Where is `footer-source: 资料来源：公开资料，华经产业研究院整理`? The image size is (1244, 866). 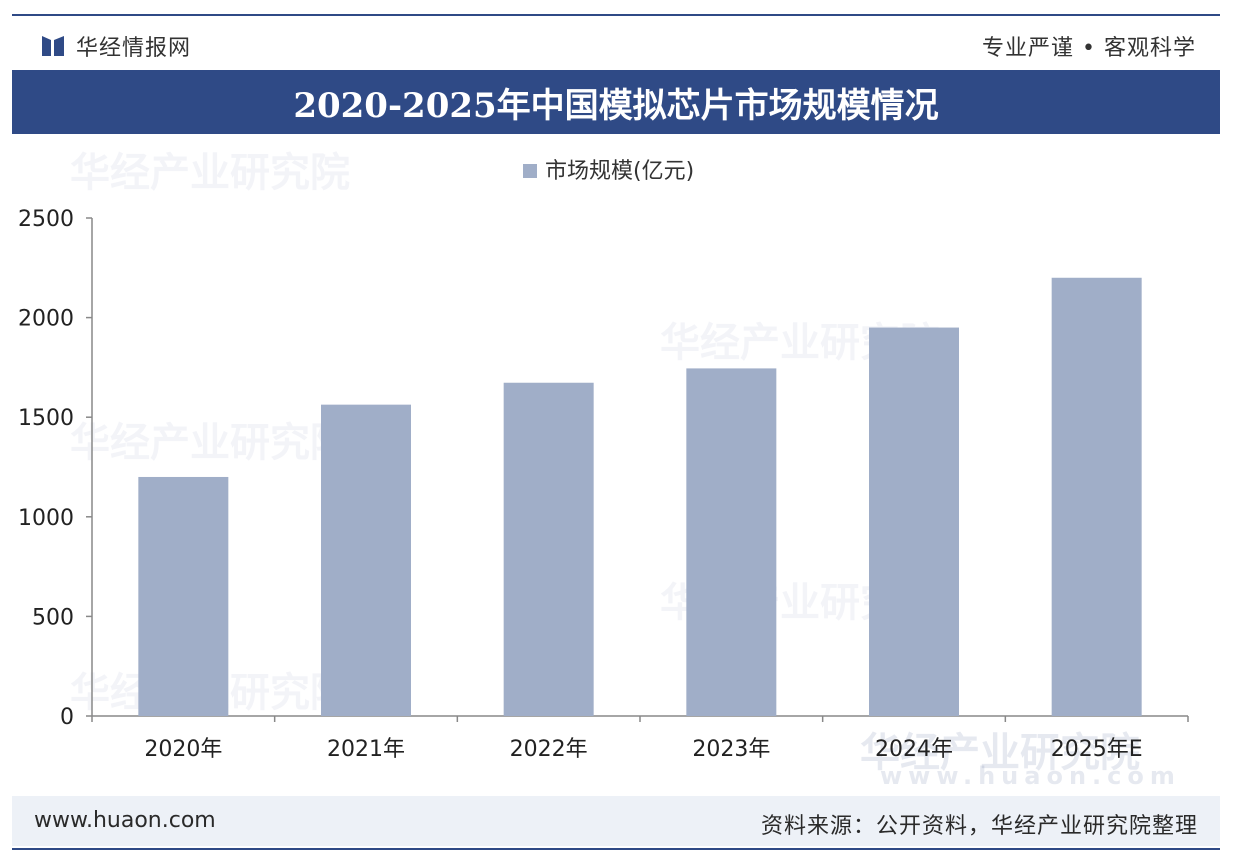 footer-source: 资料来源：公开资料，华经产业研究院整理 is located at coordinates (979, 826).